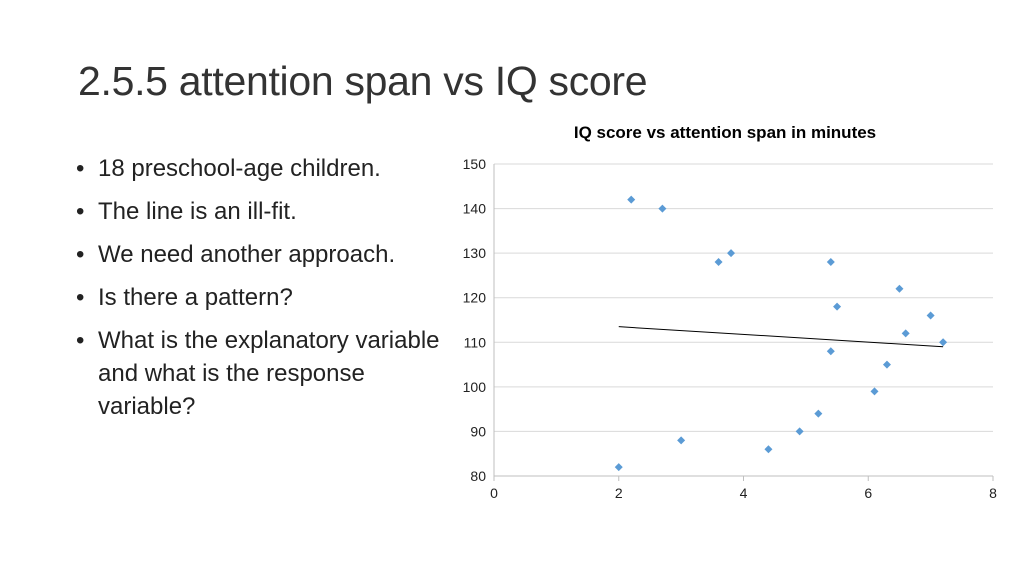  Describe the element at coordinates (725, 132) in the screenshot. I see `chart-title: IQ score vs attention span in minutes` at that location.